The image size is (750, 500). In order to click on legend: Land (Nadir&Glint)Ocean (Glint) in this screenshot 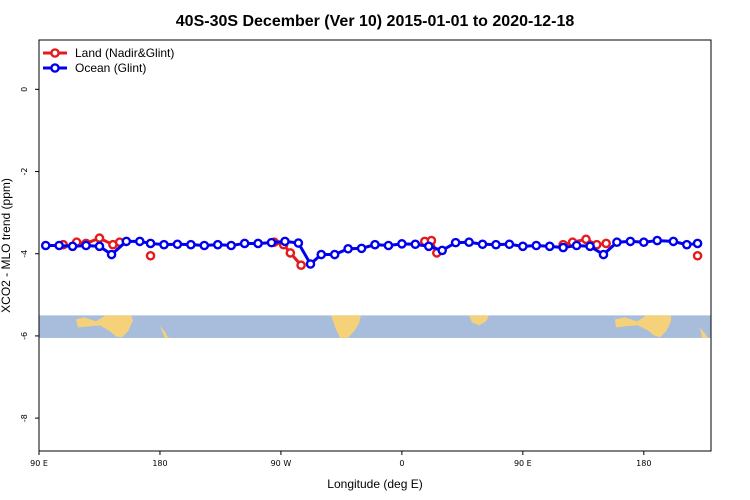, I will do `click(108, 60)`.